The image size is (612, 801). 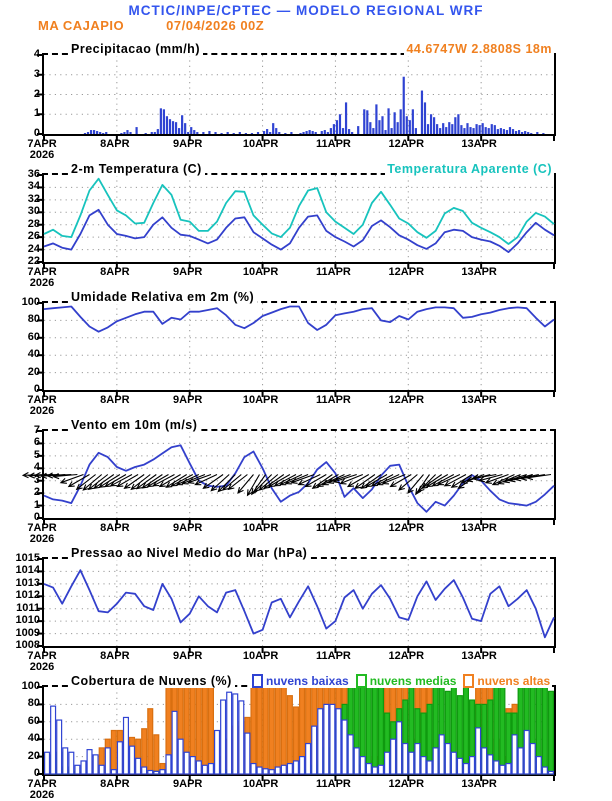 What do you see at coordinates (289, 343) in the screenshot?
I see `humidity-plot-area: Umidade Relativa em 2m (%) 0 20 40 60 80 100` at bounding box center [289, 343].